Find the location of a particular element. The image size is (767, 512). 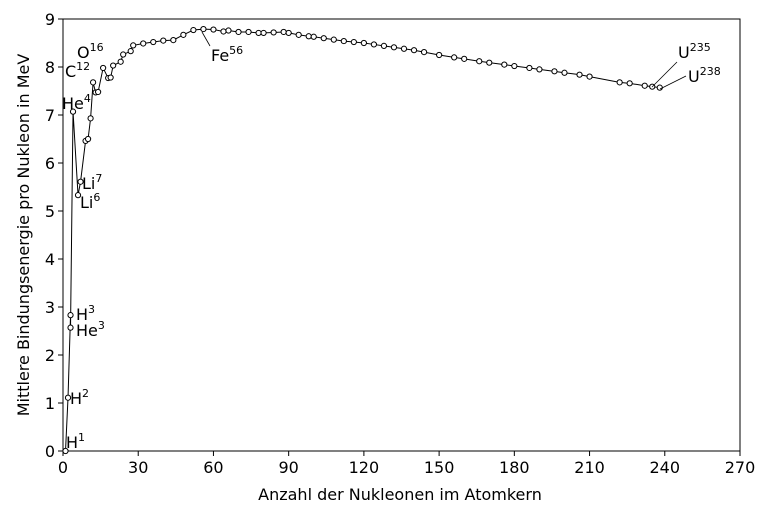

y-tick-label: 4 is located at coordinates (50, 259).